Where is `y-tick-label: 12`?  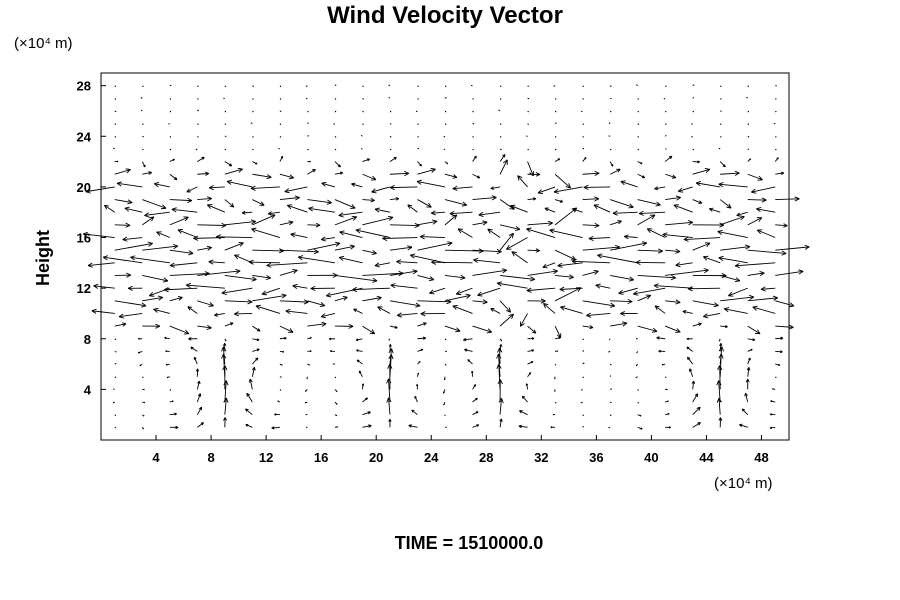
y-tick-label: 12 is located at coordinates (84, 288).